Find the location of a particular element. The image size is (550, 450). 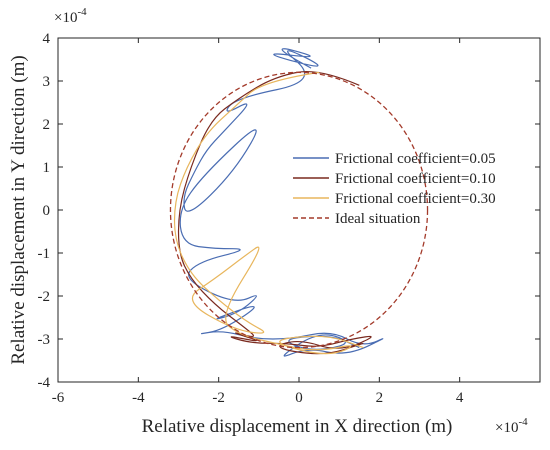

legend-label: Frictional coefficient=0.05 is located at coordinates (415, 159).